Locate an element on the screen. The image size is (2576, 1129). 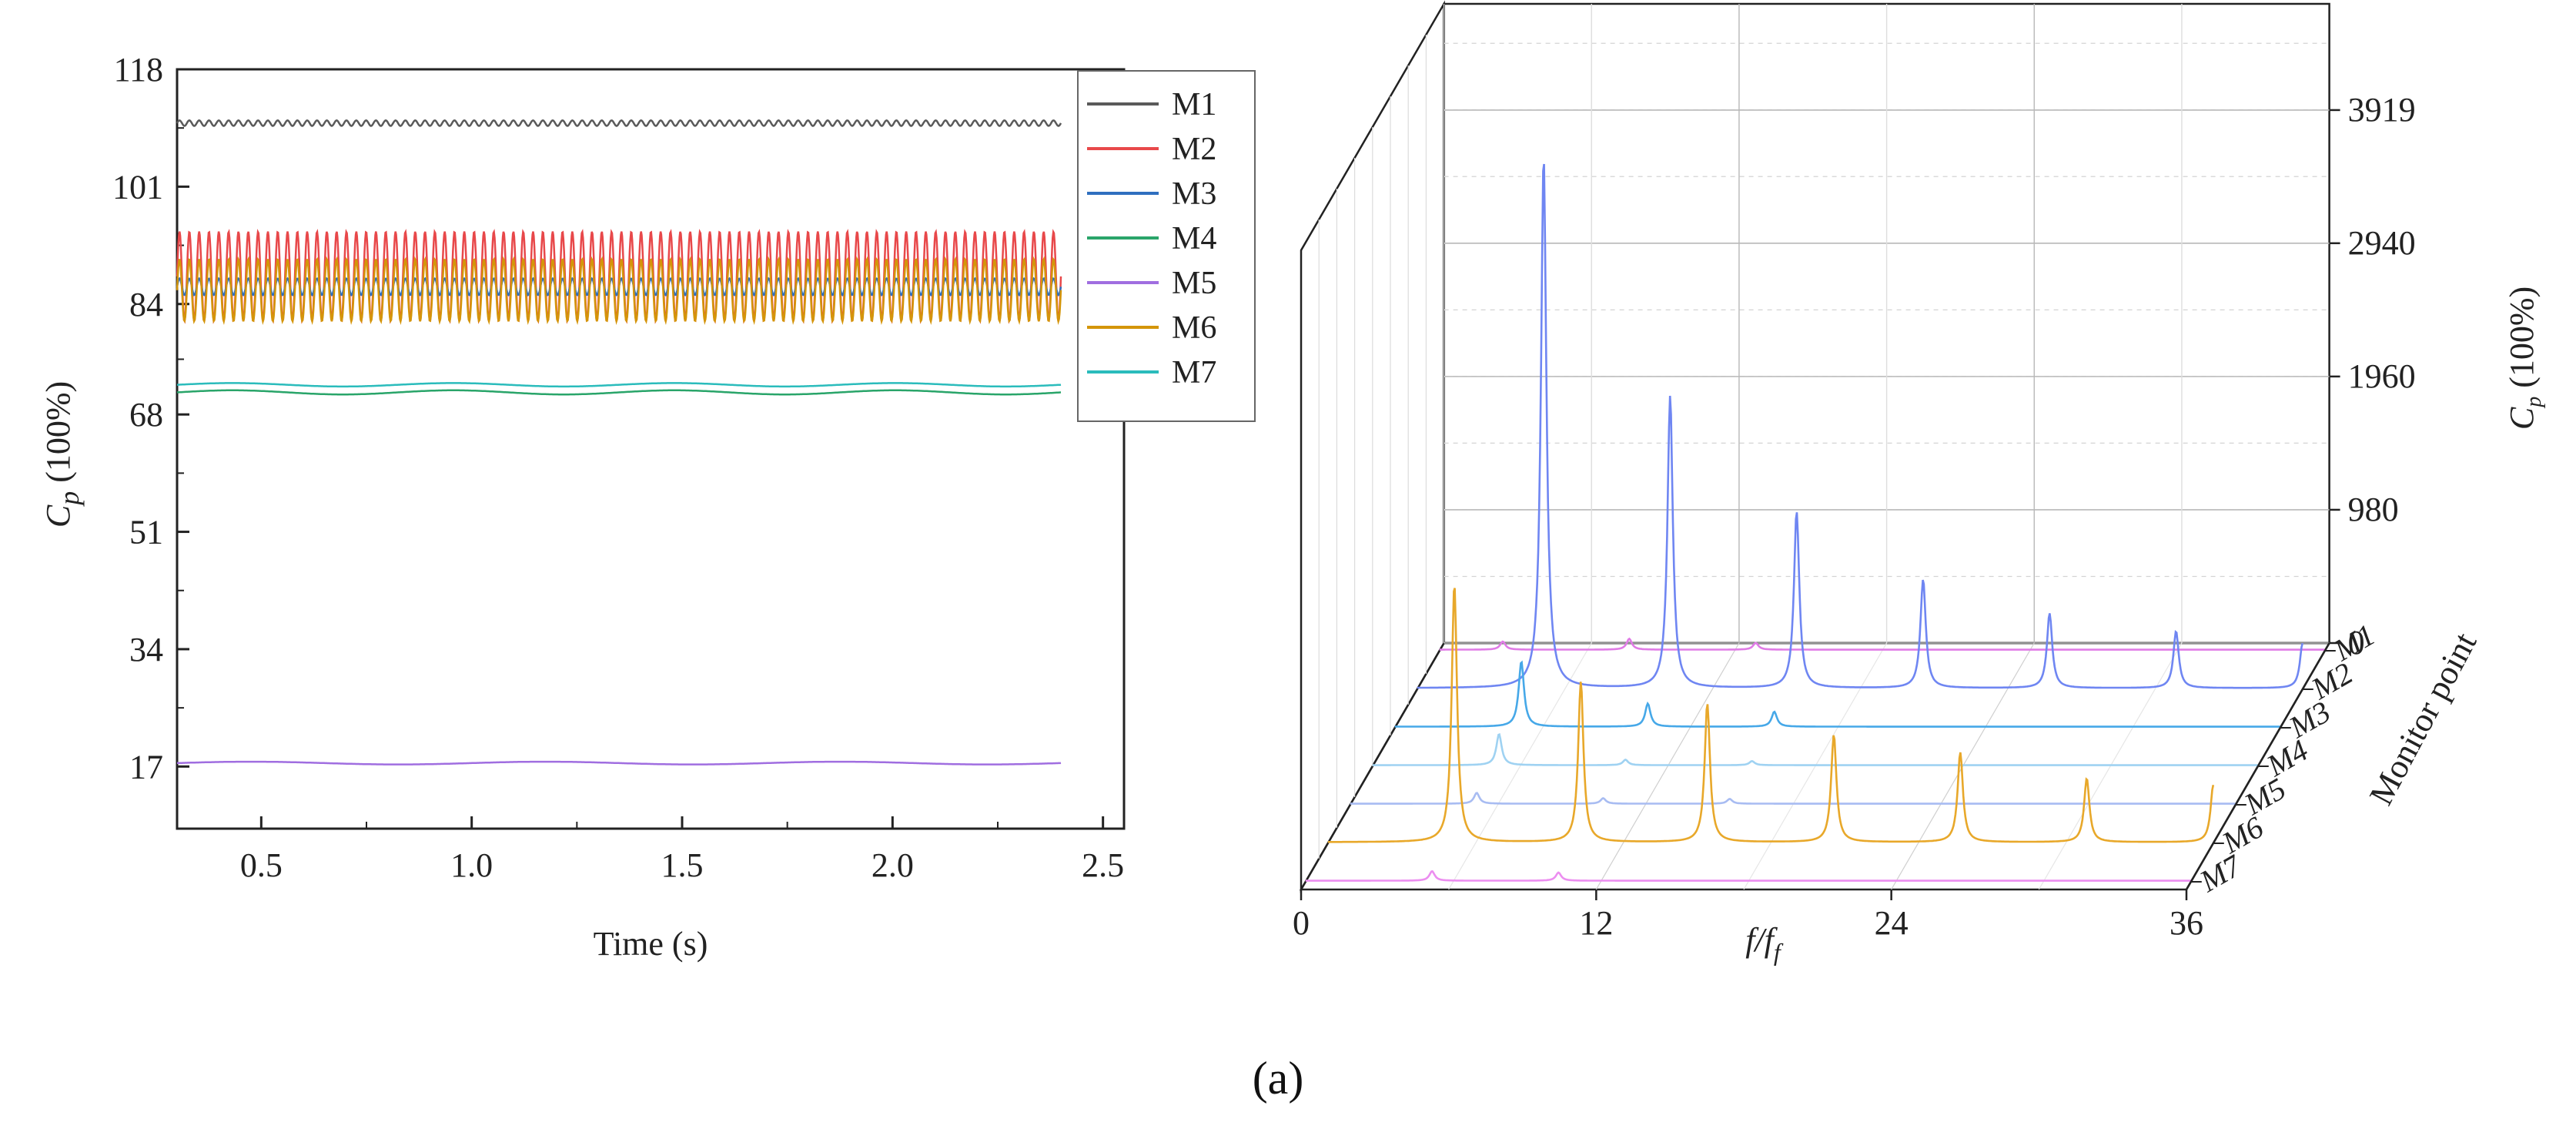
spectrum-line-m4 is located at coordinates (1815, 749).